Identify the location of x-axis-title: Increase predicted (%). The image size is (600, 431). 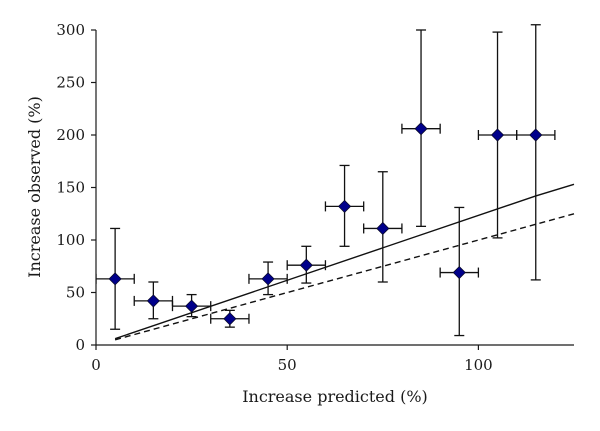
(335, 396).